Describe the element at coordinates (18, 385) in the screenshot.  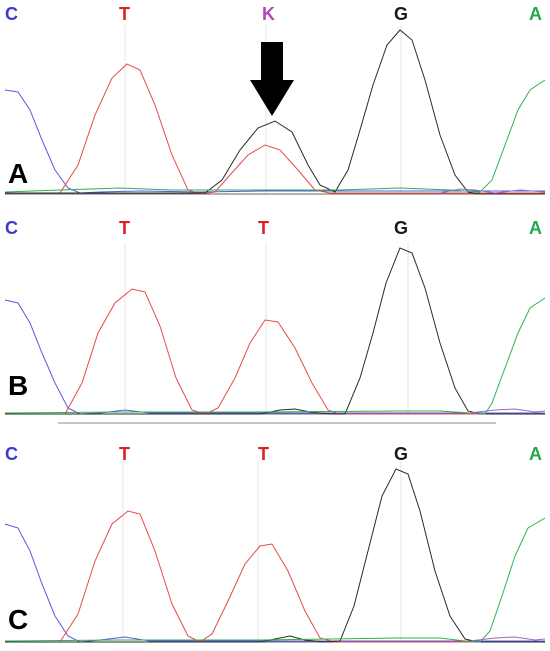
I see `panel-label: B` at that location.